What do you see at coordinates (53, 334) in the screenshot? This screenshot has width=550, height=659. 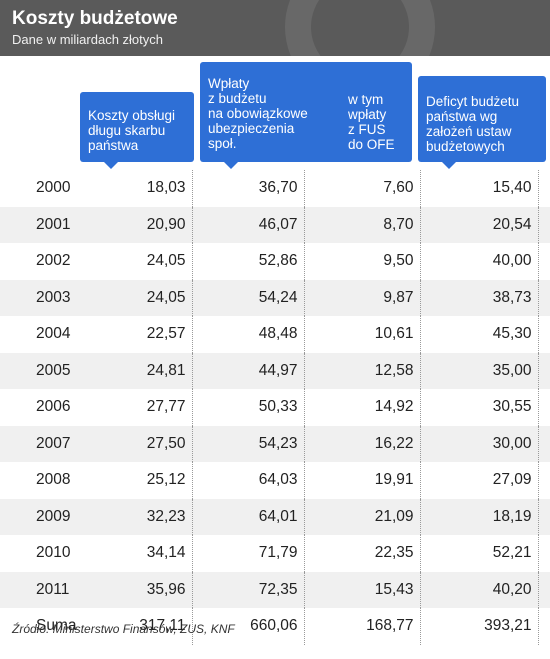 I see `year-cell: 2004` at bounding box center [53, 334].